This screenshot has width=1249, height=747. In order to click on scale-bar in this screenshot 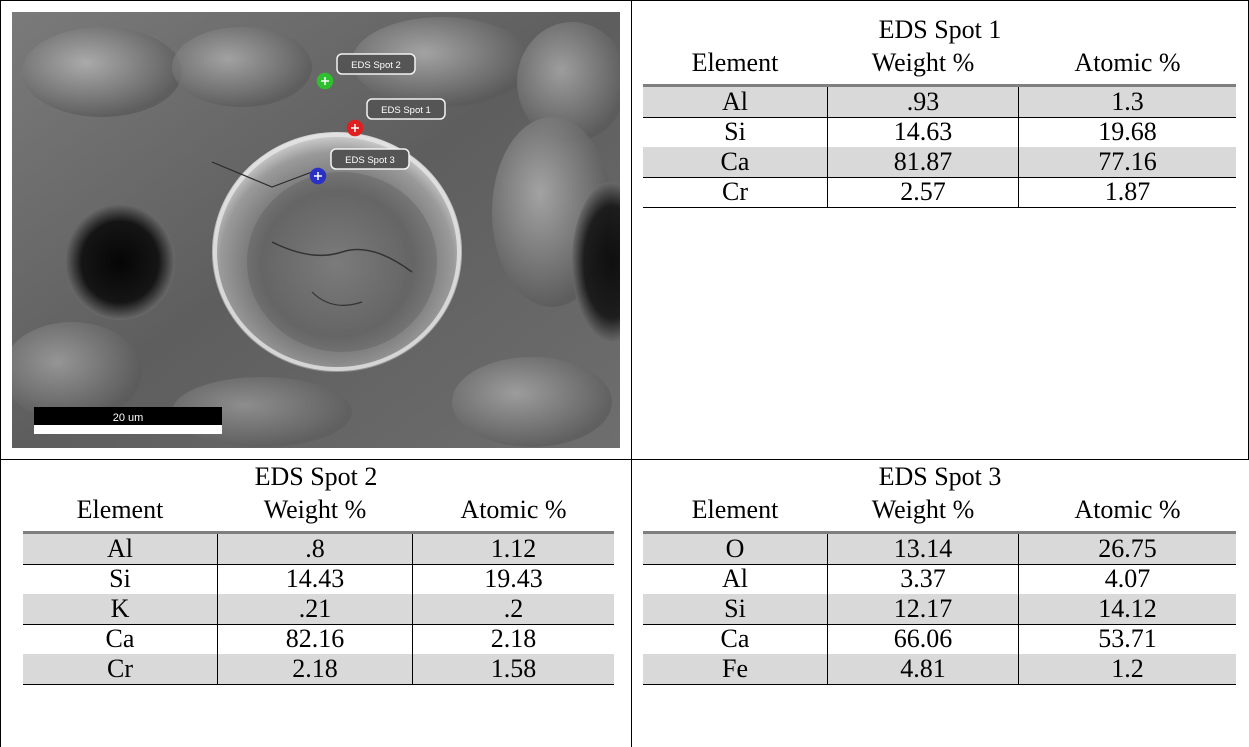, I will do `click(128, 429)`.